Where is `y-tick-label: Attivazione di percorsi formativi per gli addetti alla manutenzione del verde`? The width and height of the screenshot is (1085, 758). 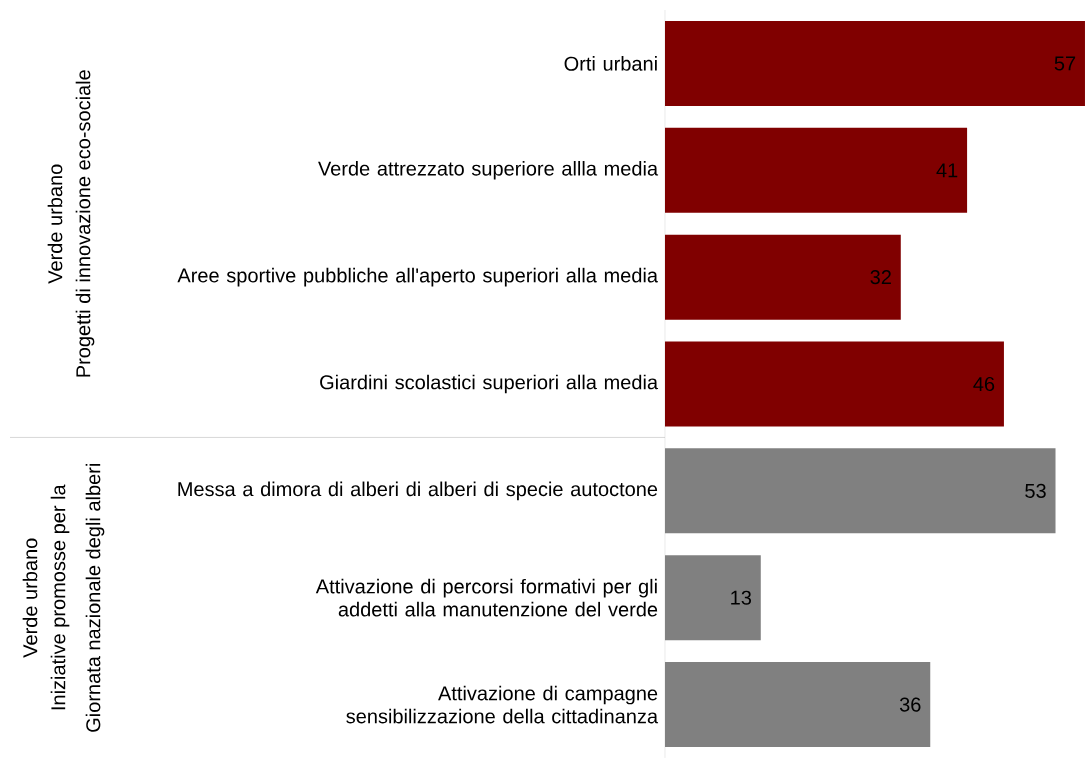
y-tick-label: Attivazione di percorsi formativi per gli addetti alla manutenzione del verde is located at coordinates (486, 597).